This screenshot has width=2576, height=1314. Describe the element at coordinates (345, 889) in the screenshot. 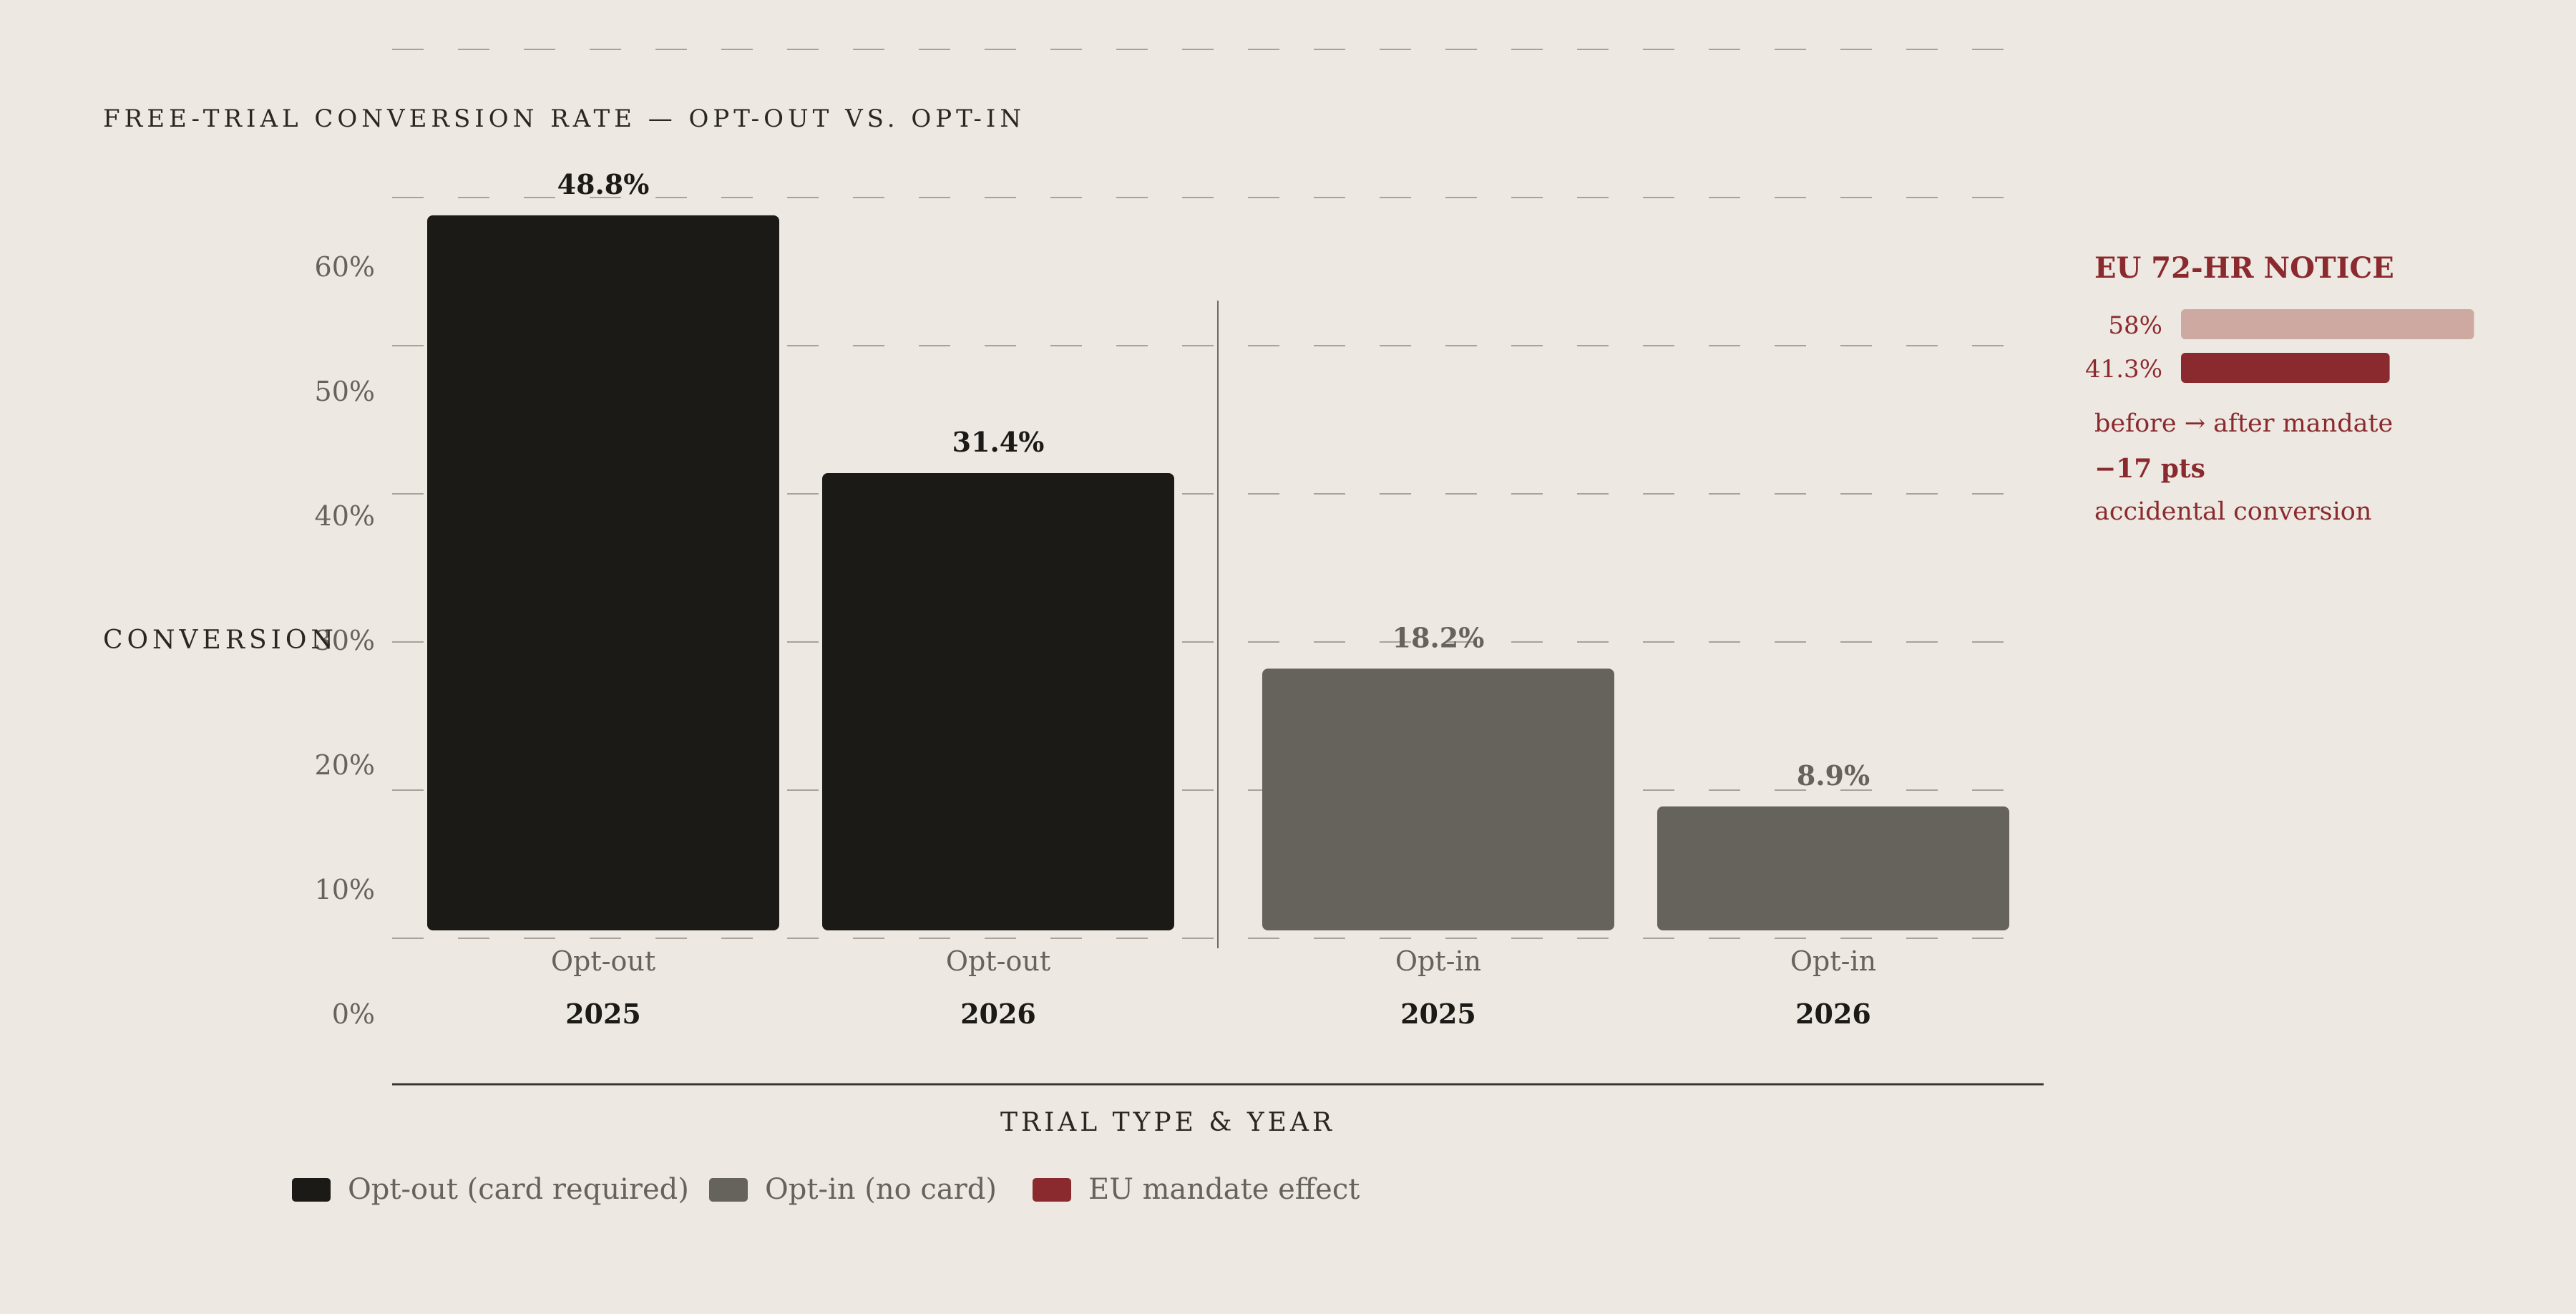

I see `y-tick-label: 10%` at that location.